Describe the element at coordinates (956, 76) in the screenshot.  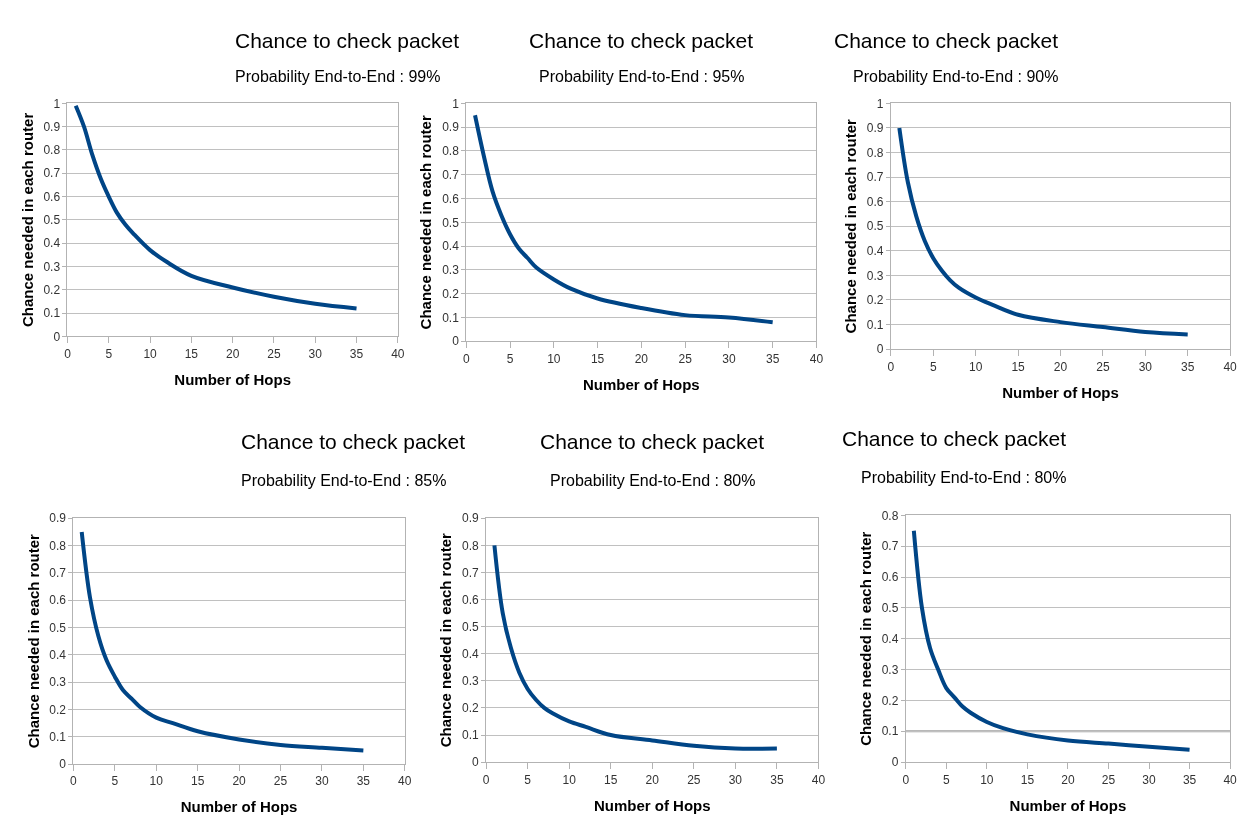
I see `chart-subtitle: Probability End-to-End : 90%` at that location.